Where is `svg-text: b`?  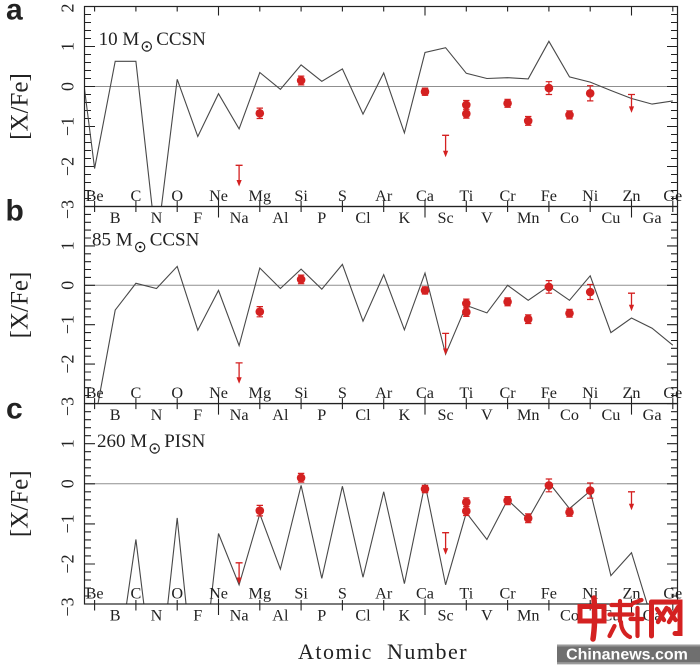
svg-text: b is located at coordinates (15, 211).